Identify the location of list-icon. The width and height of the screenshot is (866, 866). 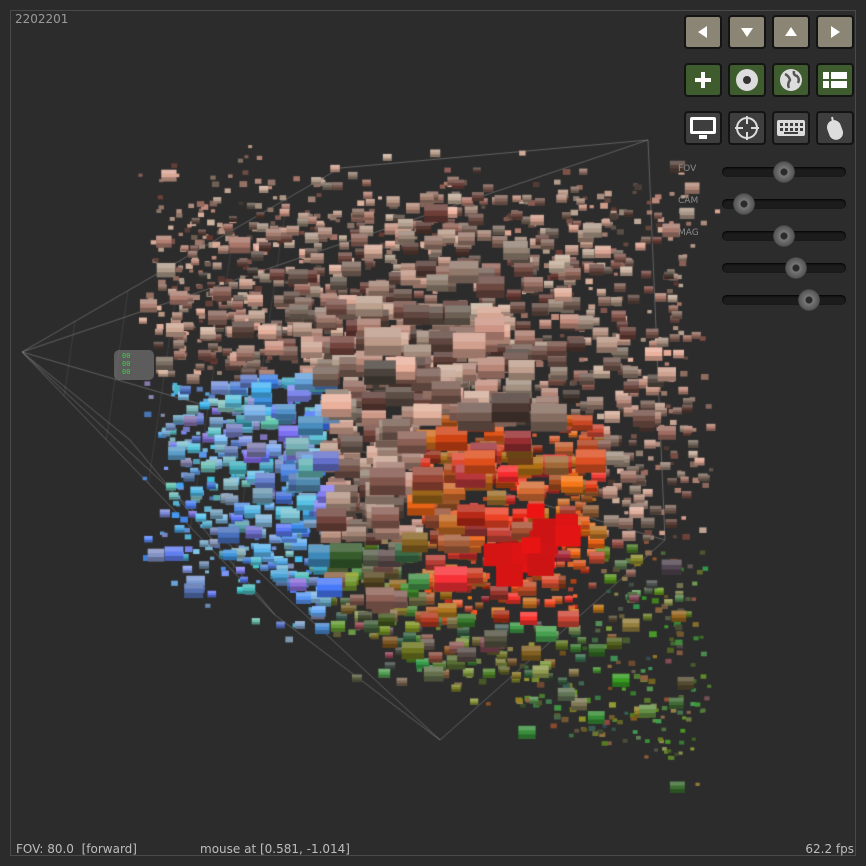
(835, 80).